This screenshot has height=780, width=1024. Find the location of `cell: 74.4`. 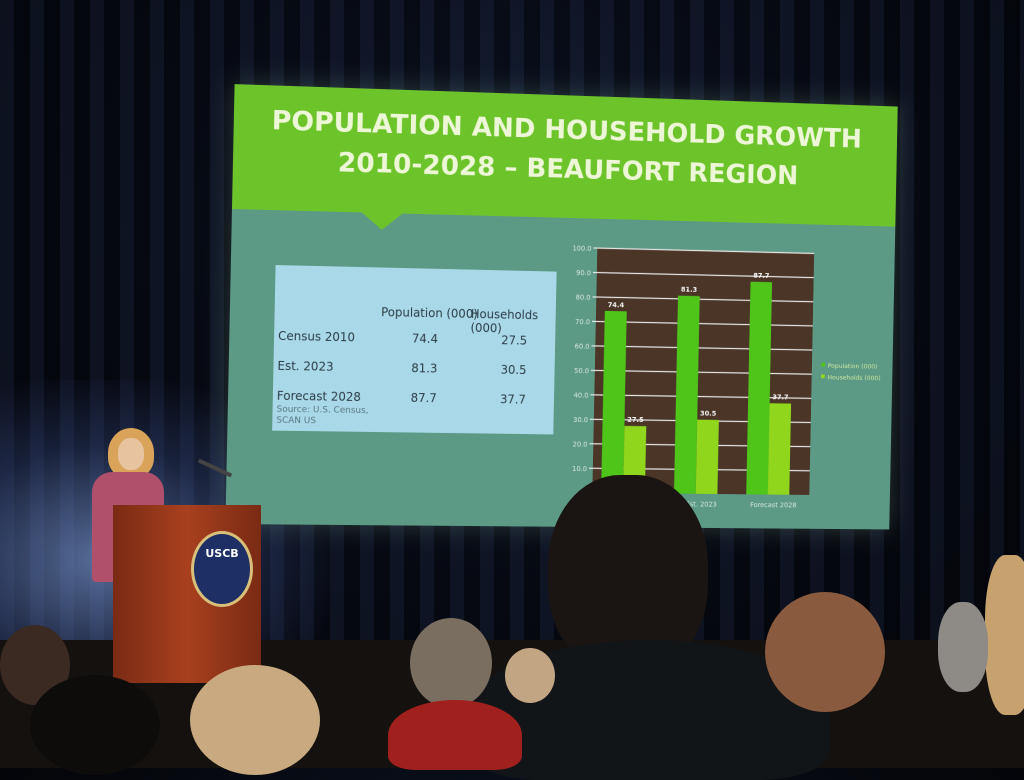

cell: 74.4 is located at coordinates (425, 338).